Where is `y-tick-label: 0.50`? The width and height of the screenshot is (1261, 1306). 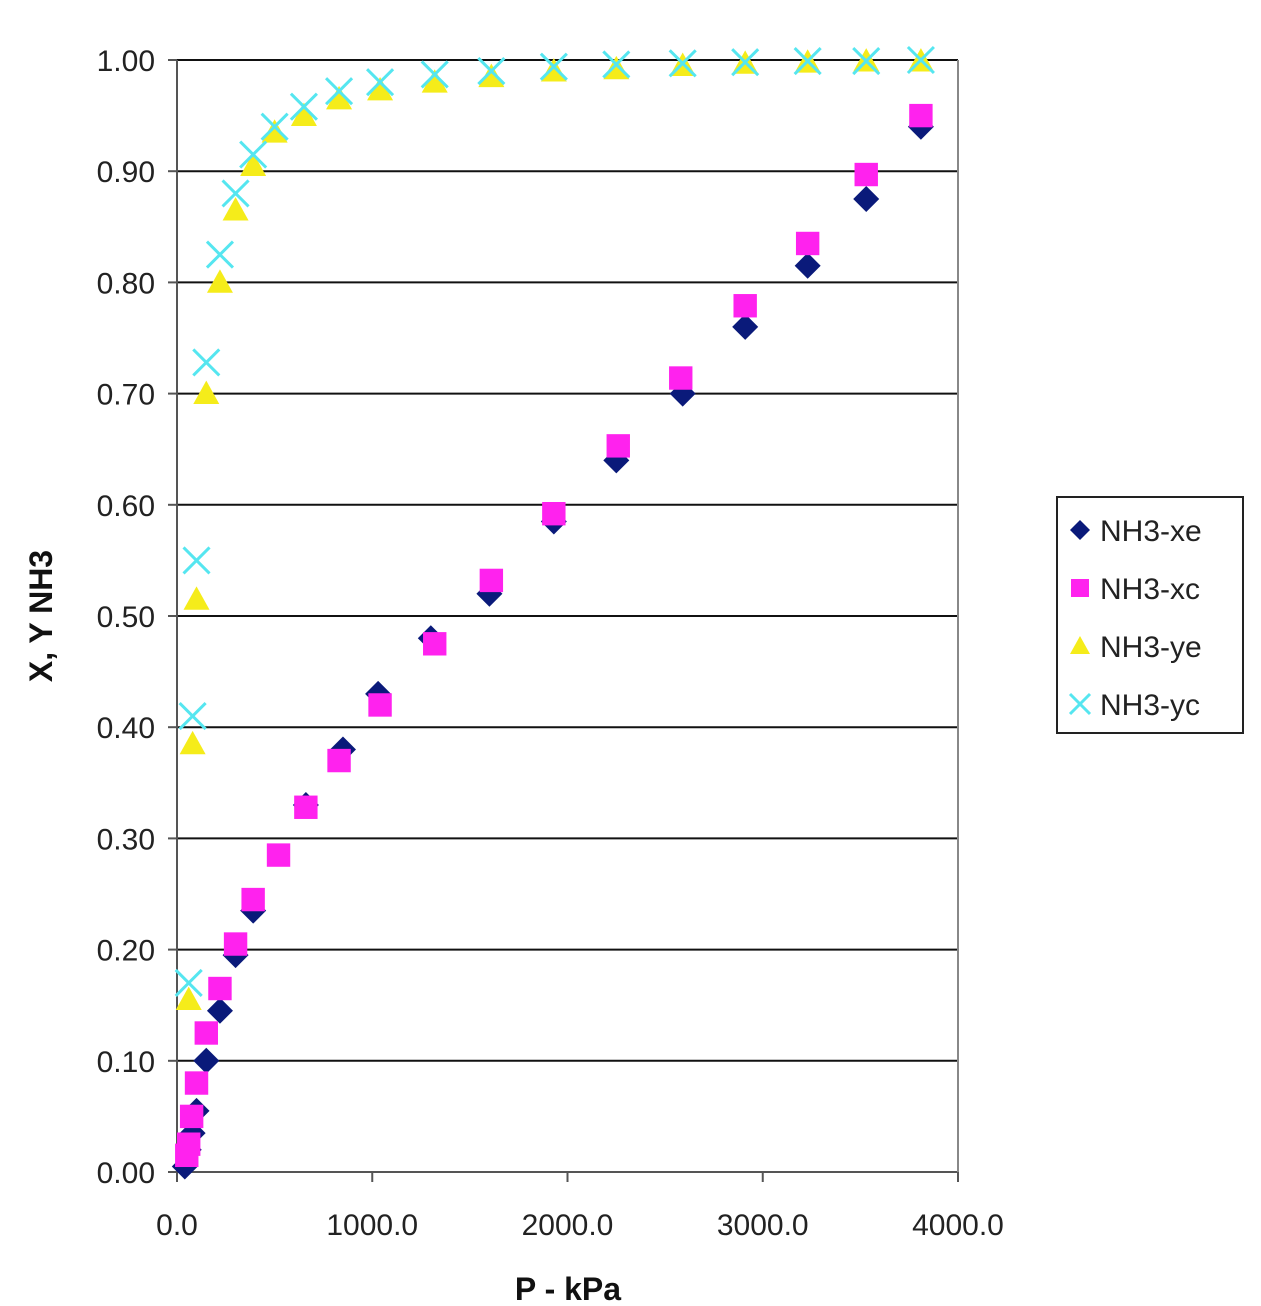 y-tick-label: 0.50 is located at coordinates (126, 617).